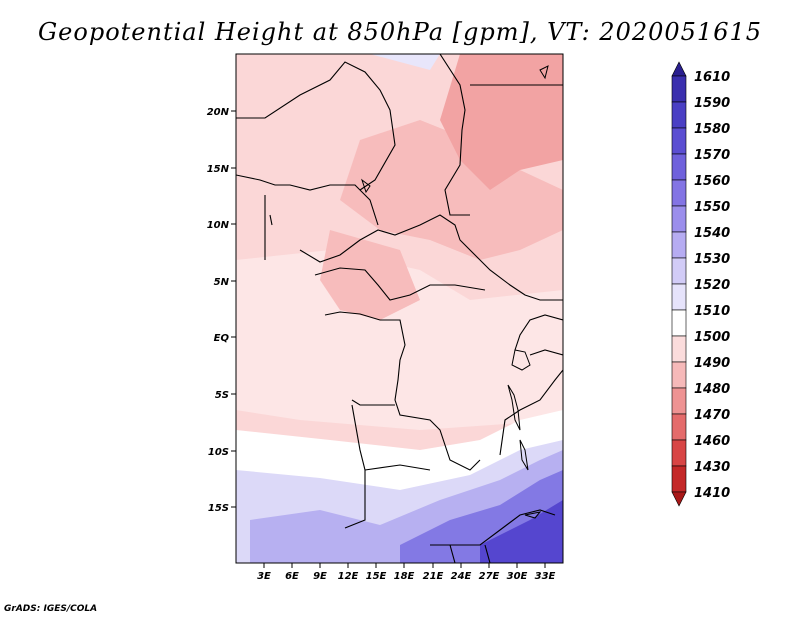  What do you see at coordinates (712, 155) in the screenshot?
I see `colorbar-label: 1570` at bounding box center [712, 155].